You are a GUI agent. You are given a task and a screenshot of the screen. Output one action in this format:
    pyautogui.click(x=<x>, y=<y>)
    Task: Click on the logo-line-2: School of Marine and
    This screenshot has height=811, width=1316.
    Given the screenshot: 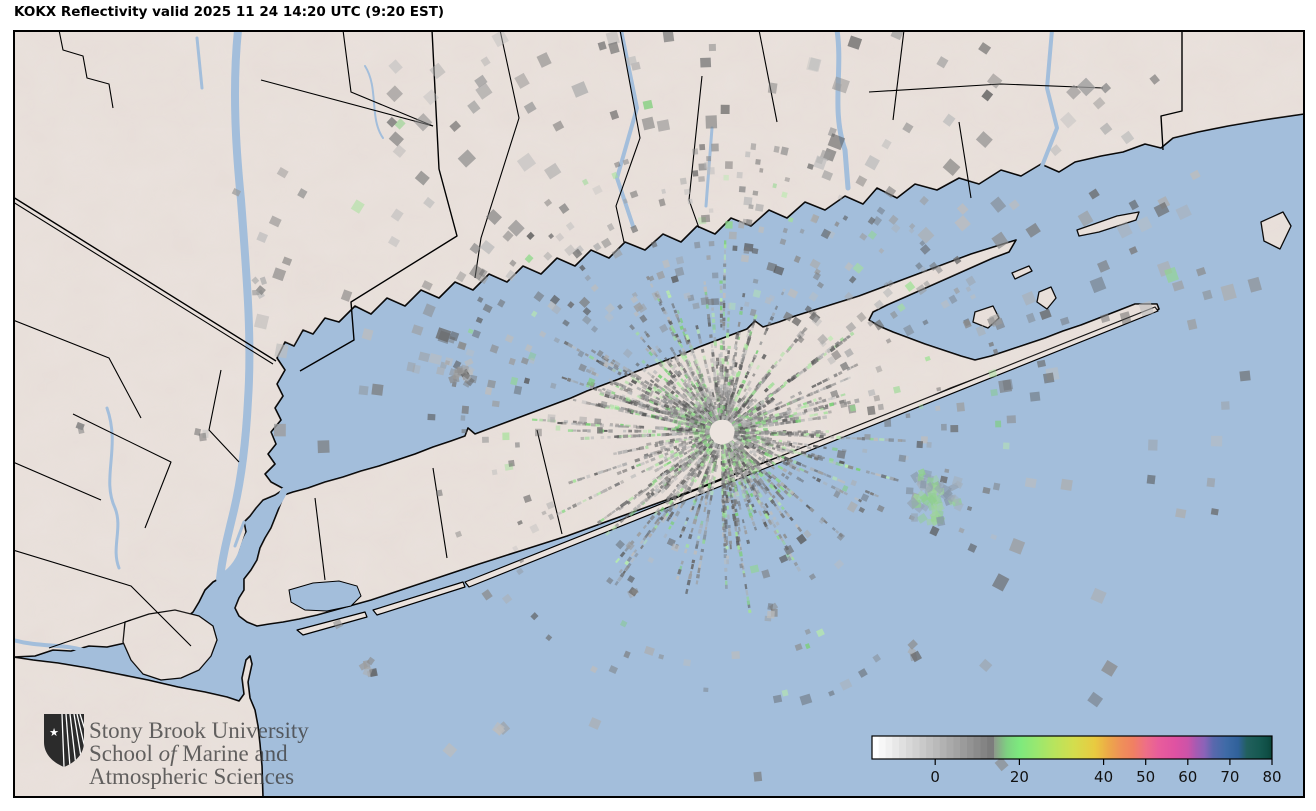 What is the action you would take?
    pyautogui.click(x=188, y=753)
    